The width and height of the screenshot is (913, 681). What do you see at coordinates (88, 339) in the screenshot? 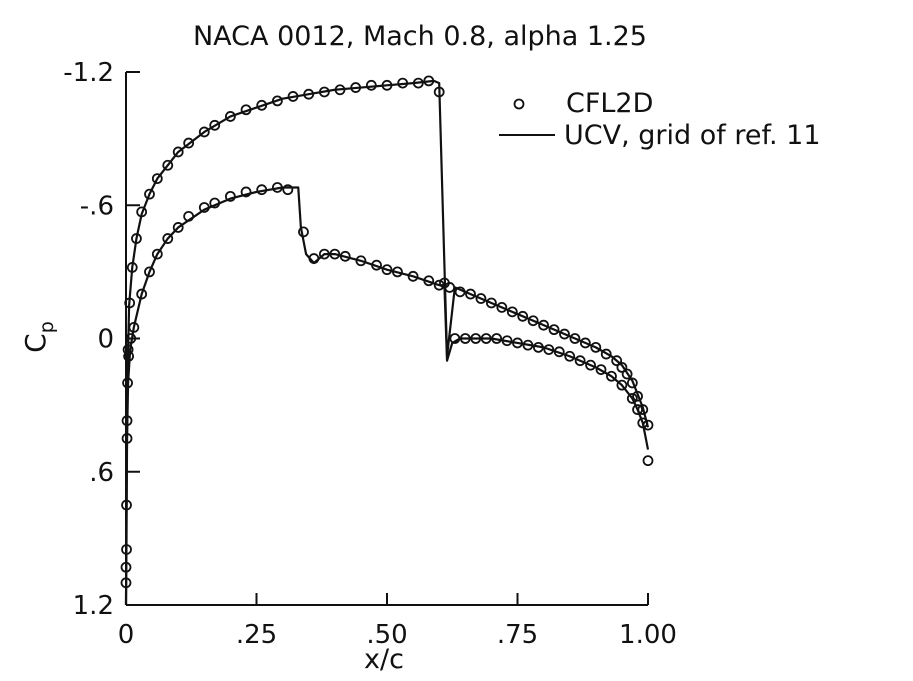
I see `y-tick-labels: -1.2 -.6 0 .6 1.2` at bounding box center [88, 339].